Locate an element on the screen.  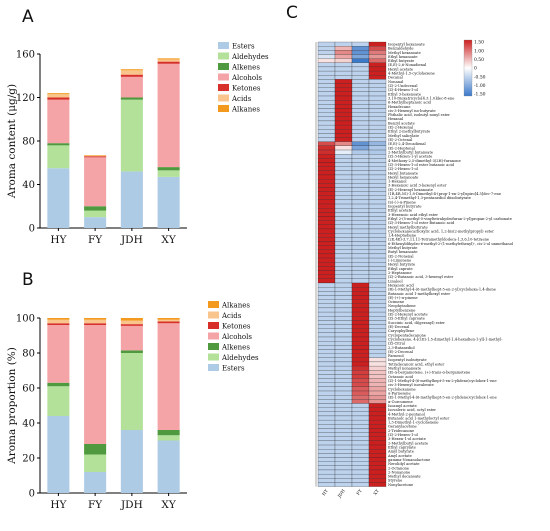
y-tick-label: 100 is located at coordinates (25, 319).